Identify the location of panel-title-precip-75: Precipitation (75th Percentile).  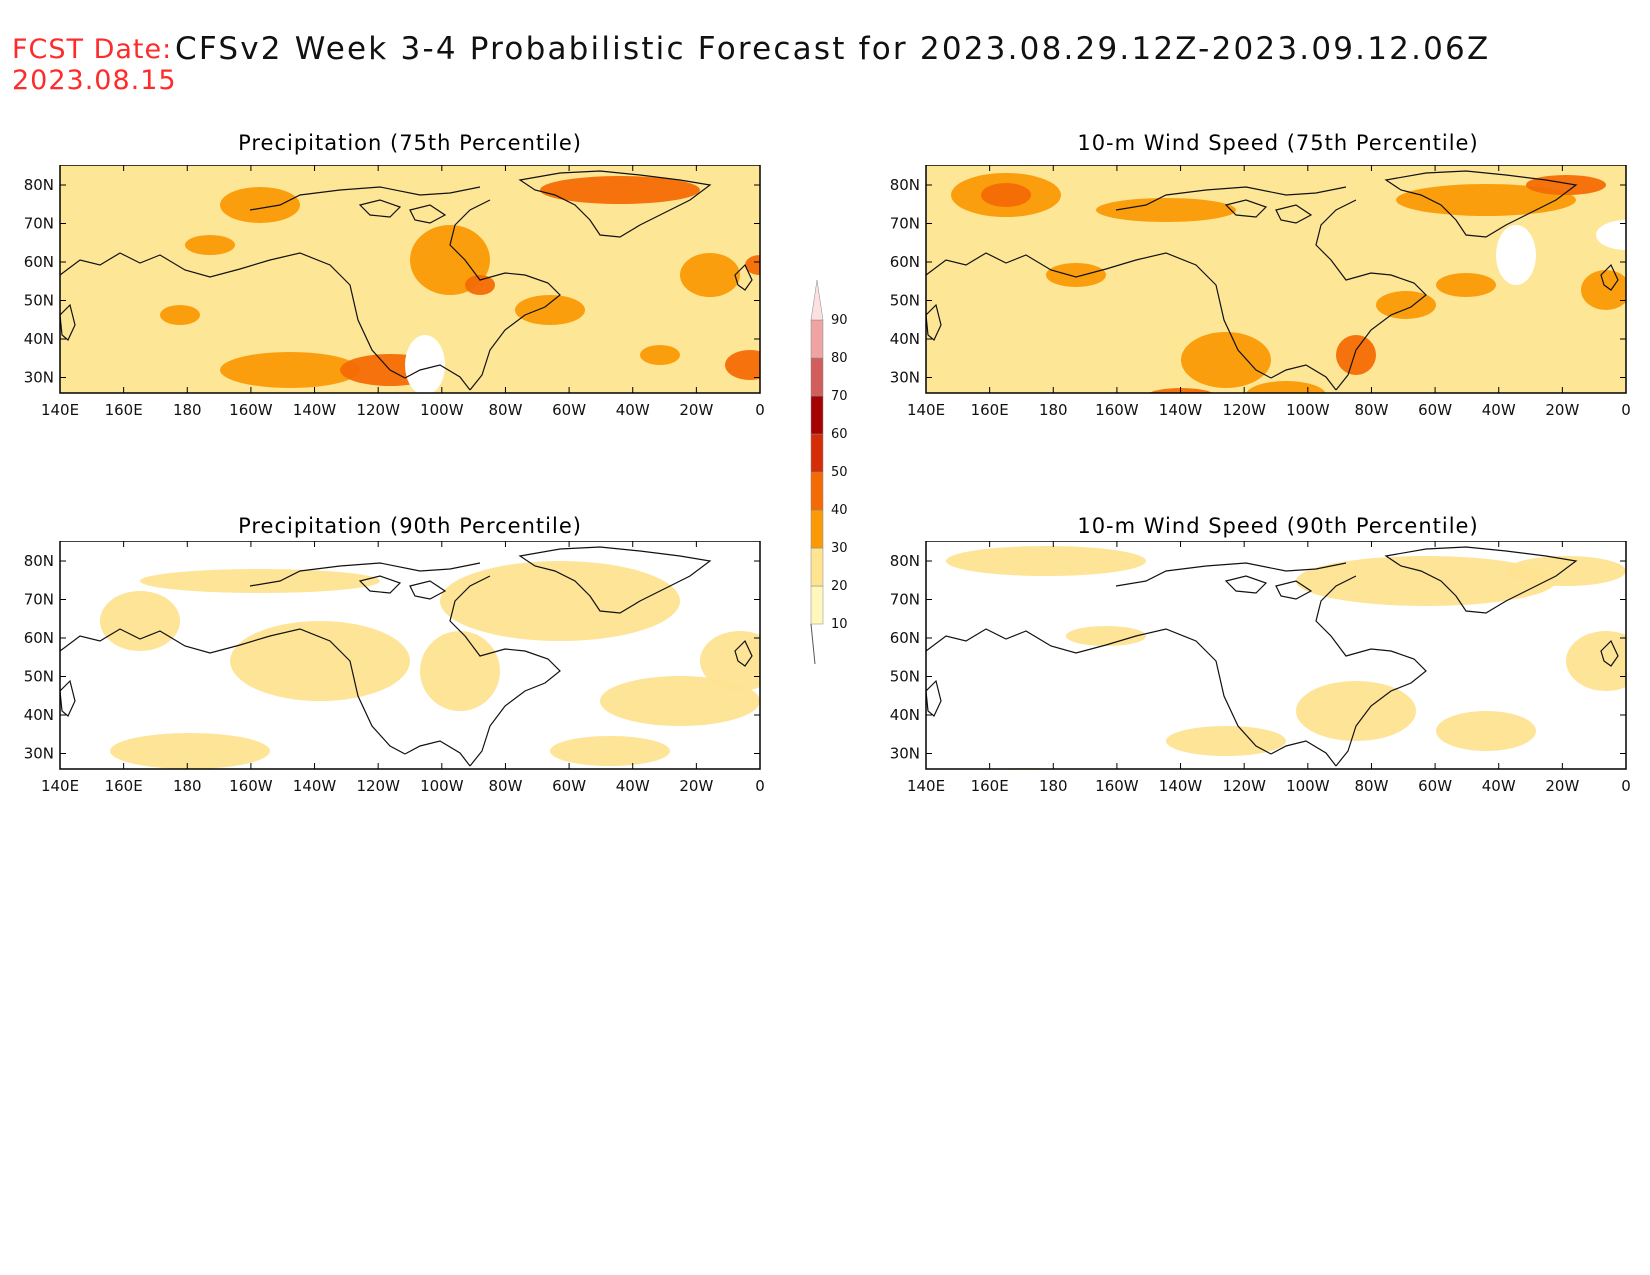
(410, 143).